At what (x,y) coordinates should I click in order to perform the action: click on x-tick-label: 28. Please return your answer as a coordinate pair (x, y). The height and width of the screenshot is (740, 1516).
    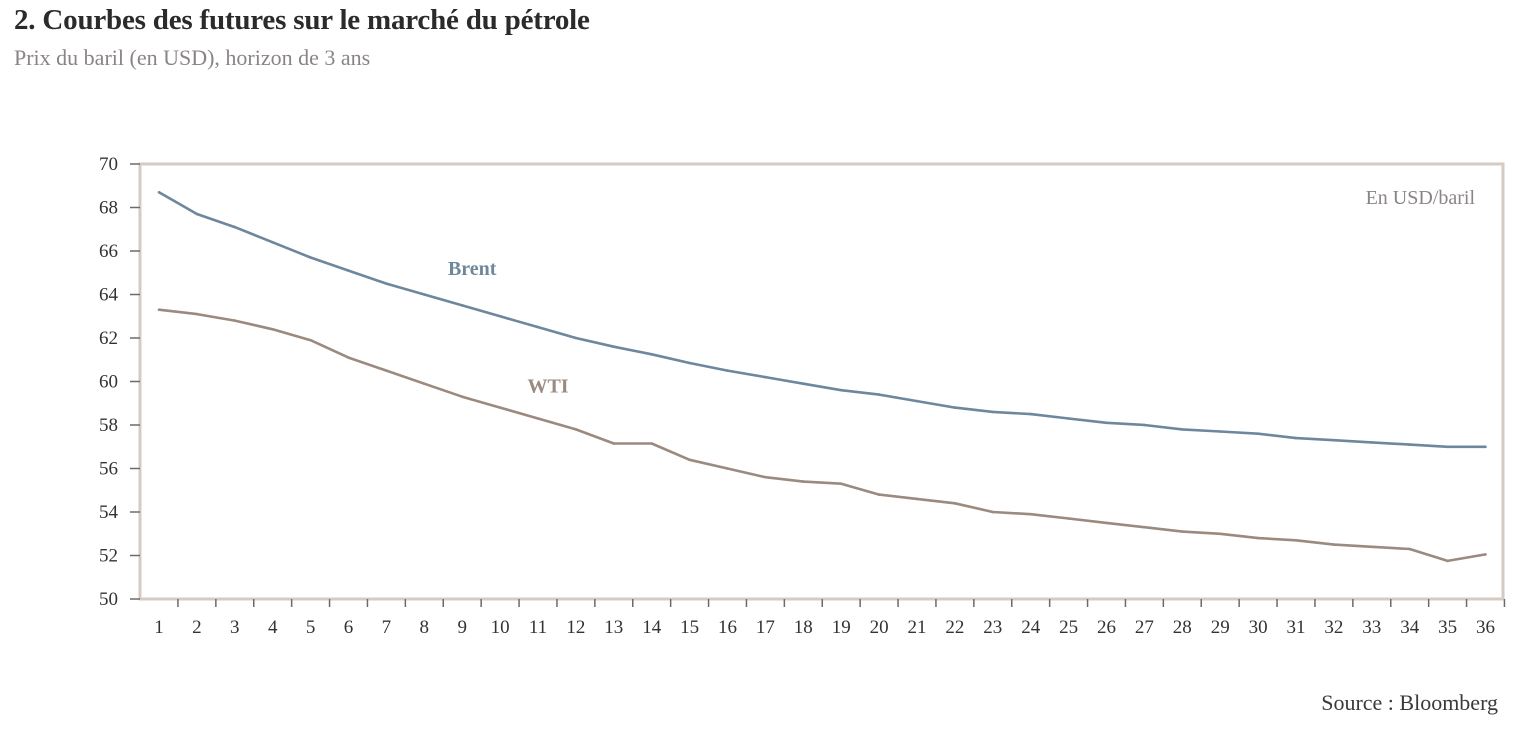
    Looking at the image, I should click on (1182, 627).